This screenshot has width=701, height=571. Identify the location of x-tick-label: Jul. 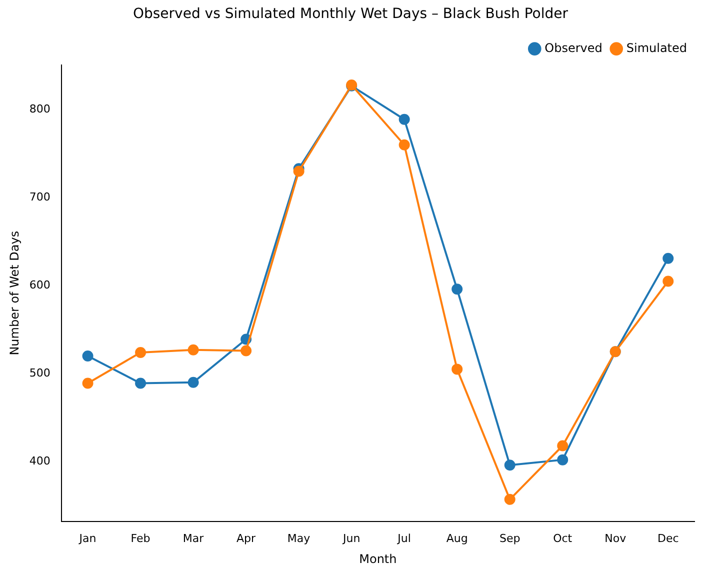
(403, 538).